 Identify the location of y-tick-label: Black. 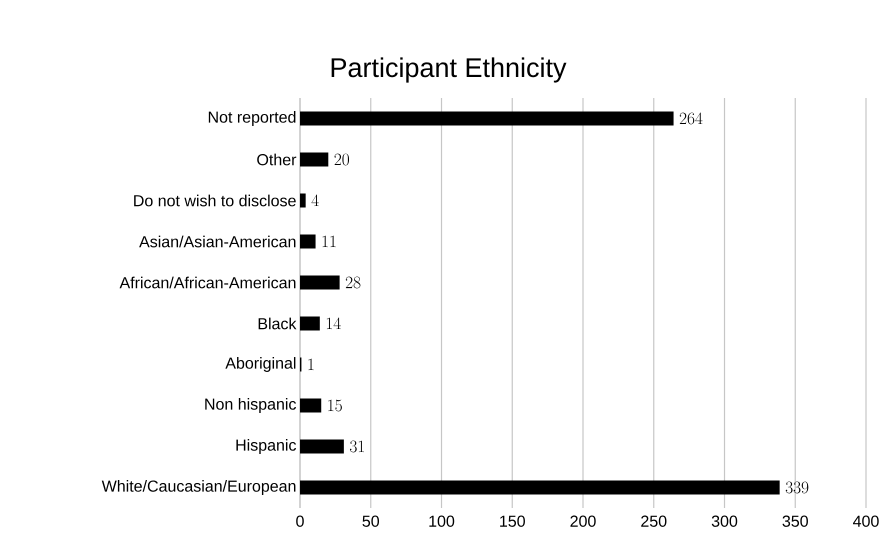
(277, 324).